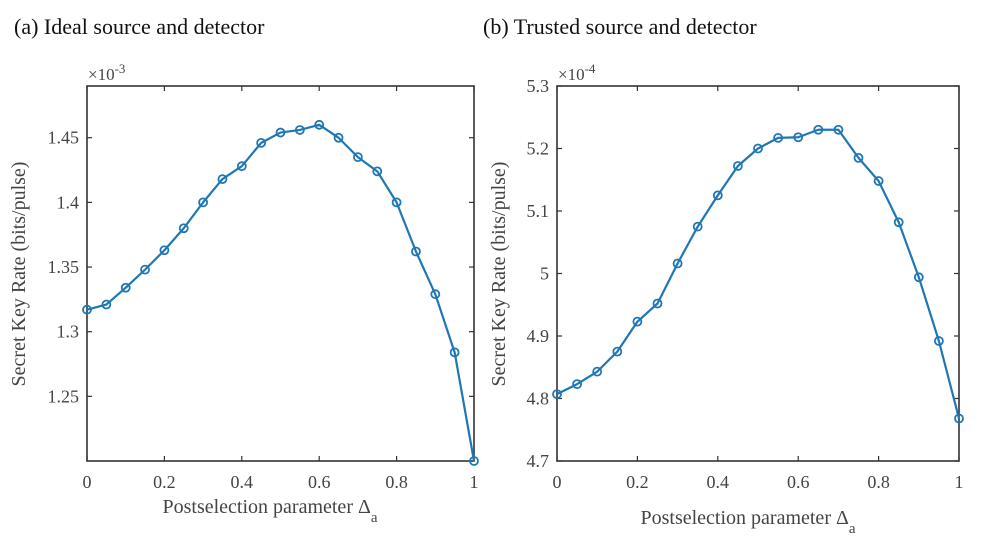  What do you see at coordinates (538, 149) in the screenshot?
I see `y-tick-label: 5.2` at bounding box center [538, 149].